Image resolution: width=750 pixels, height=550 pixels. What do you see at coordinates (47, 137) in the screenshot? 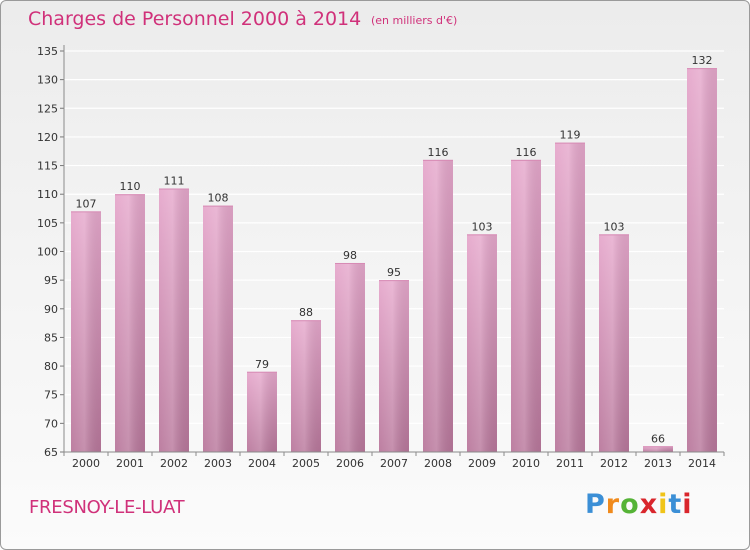
I see `y-tick-label: 120` at bounding box center [47, 137].